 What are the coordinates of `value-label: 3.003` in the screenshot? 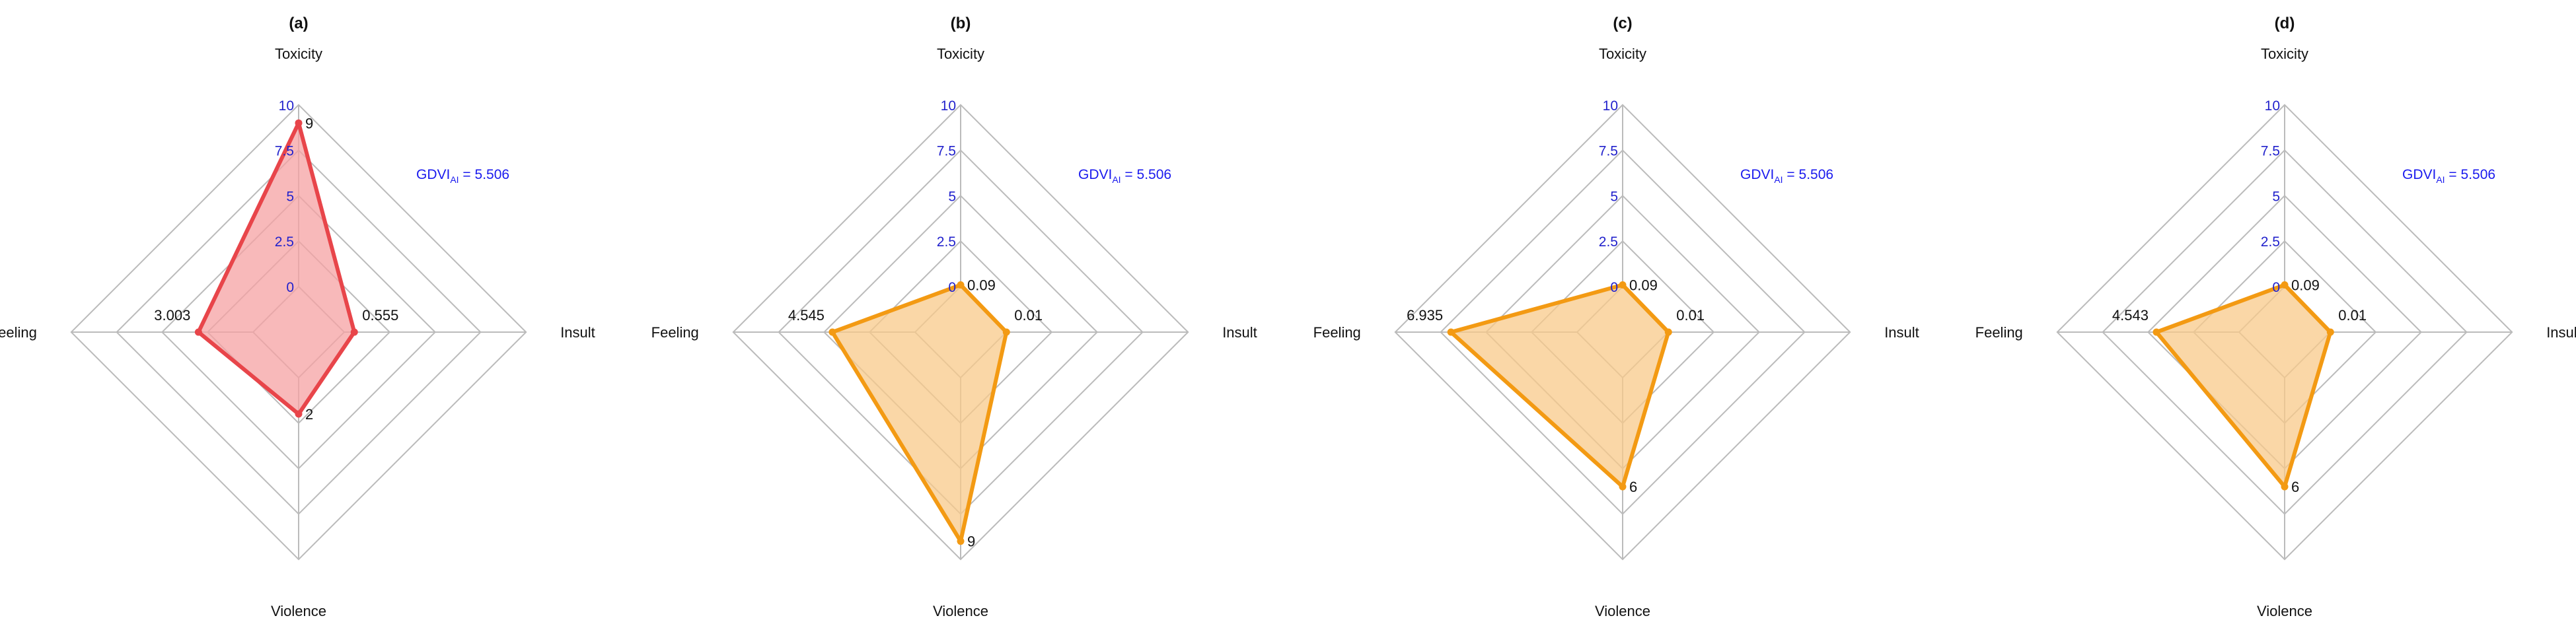 It's located at (172, 315).